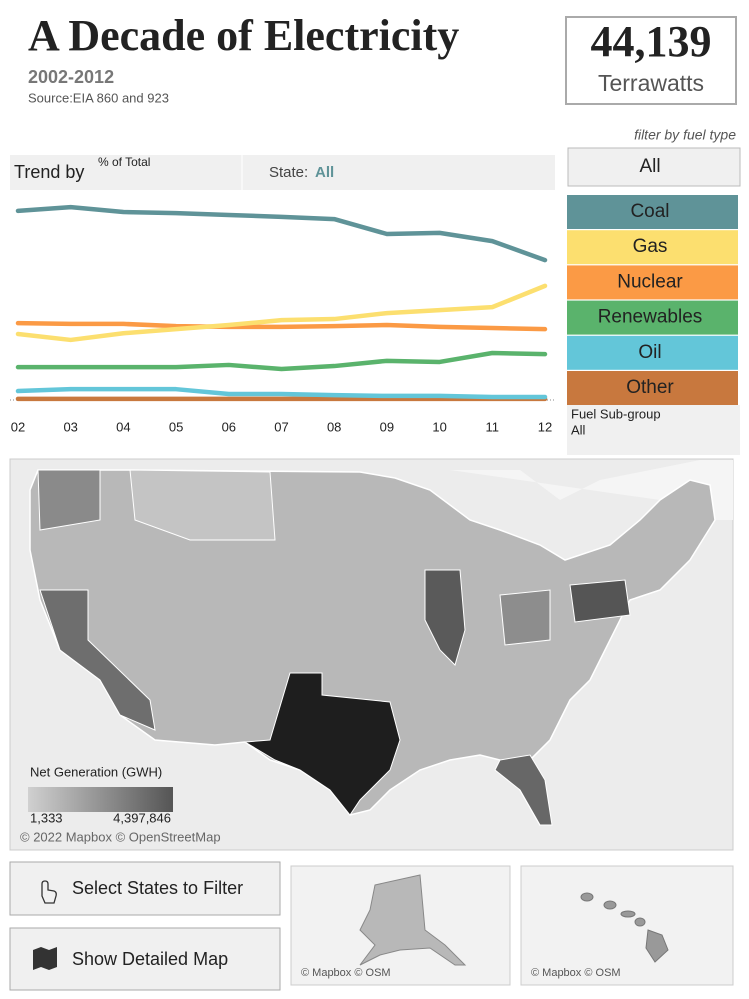 The height and width of the screenshot is (999, 749). I want to click on fuel-label: Oil, so click(649, 352).